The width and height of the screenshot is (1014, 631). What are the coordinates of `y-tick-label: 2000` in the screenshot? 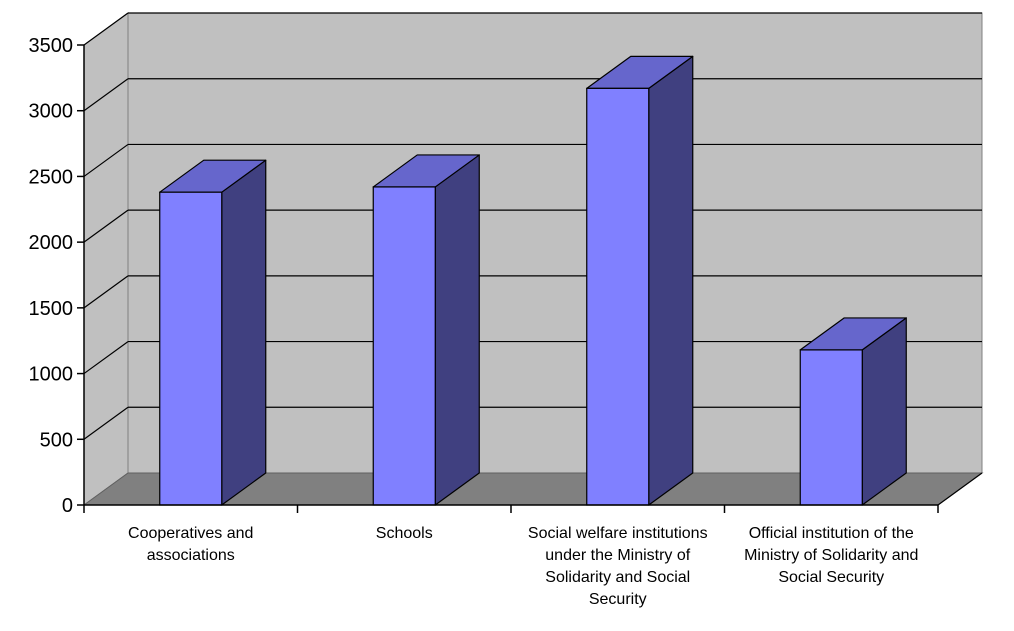 It's located at (51, 243).